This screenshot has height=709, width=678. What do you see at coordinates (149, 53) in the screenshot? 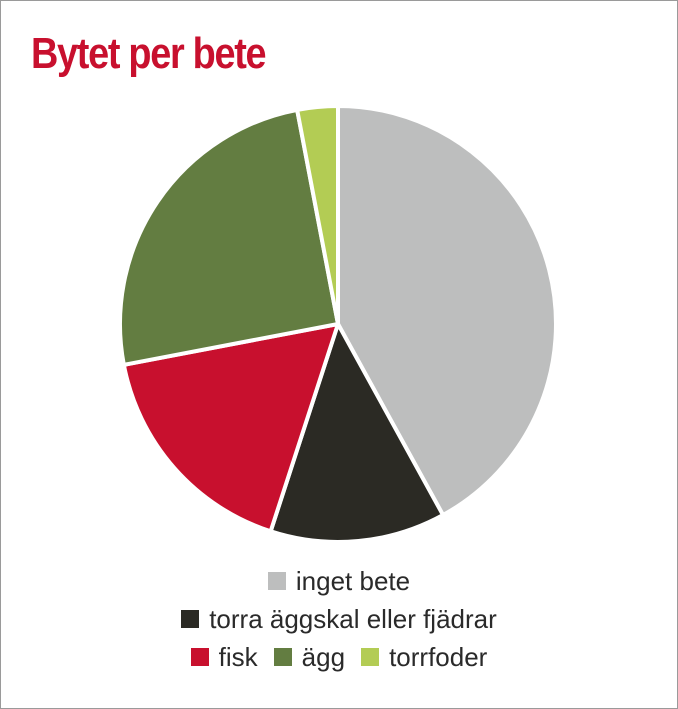
I see `chart-title: Bytet per bete` at bounding box center [149, 53].